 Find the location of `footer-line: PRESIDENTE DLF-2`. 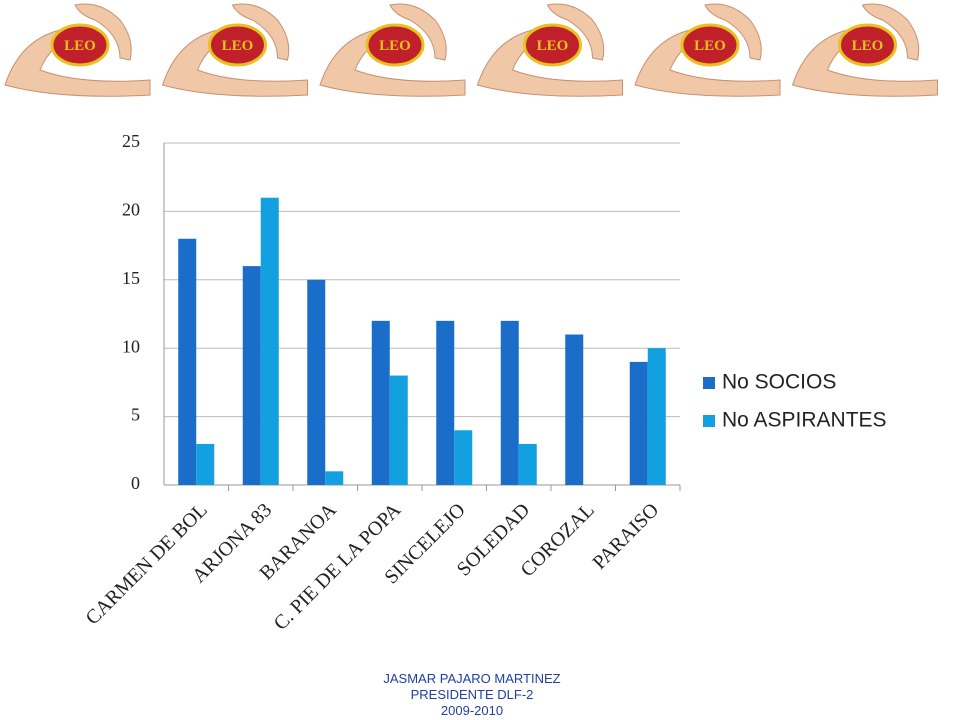

footer-line: PRESIDENTE DLF-2 is located at coordinates (472, 694).